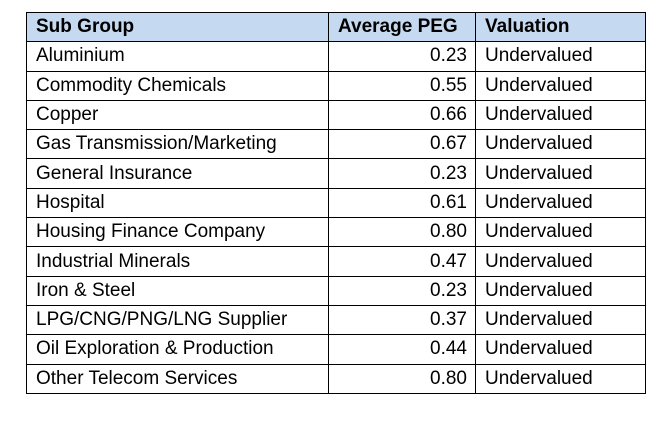 Image resolution: width=667 pixels, height=427 pixels. Describe the element at coordinates (402, 320) in the screenshot. I see `cell-average-peg: 0.37` at that location.